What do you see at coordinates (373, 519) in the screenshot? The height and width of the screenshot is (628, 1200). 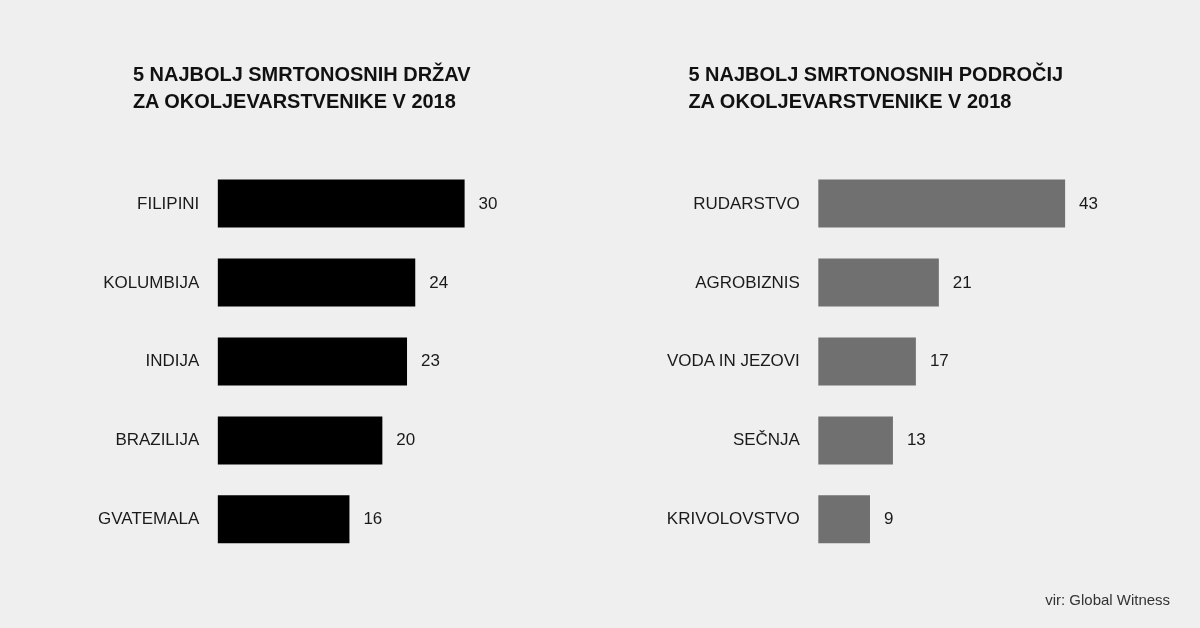 I see `data-label: 16` at bounding box center [373, 519].